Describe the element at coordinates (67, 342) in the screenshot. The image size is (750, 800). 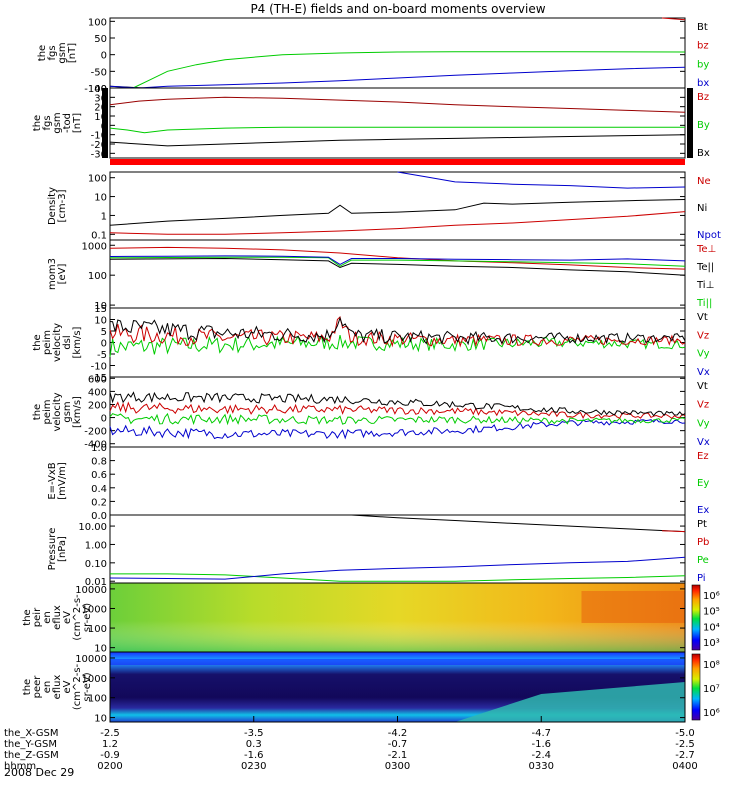
I see `ylabel-line: dsl` at that location.